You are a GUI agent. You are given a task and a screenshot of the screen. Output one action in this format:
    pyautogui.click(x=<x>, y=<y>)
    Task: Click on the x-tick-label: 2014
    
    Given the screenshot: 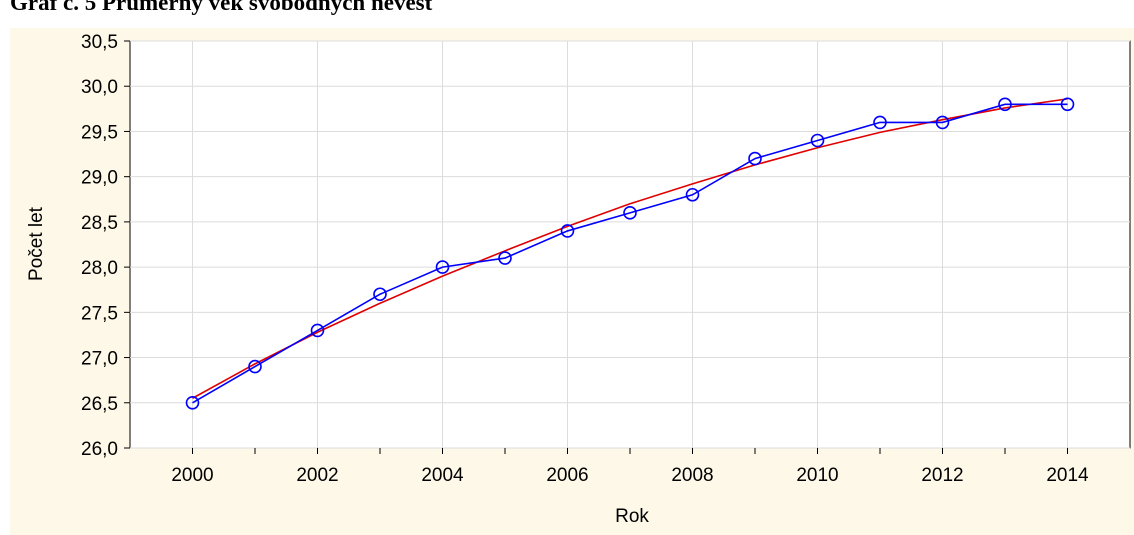 What is the action you would take?
    pyautogui.click(x=1067, y=475)
    